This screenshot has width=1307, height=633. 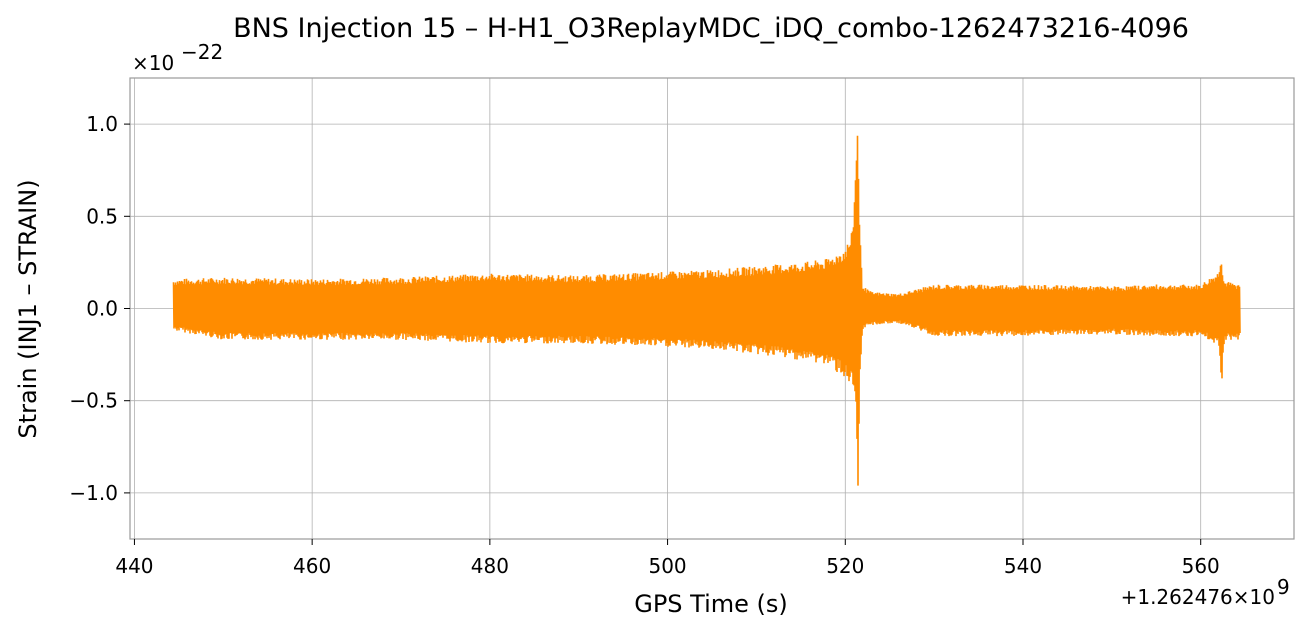 What do you see at coordinates (93, 493) in the screenshot?
I see `y-tick-label: −1.0` at bounding box center [93, 493].